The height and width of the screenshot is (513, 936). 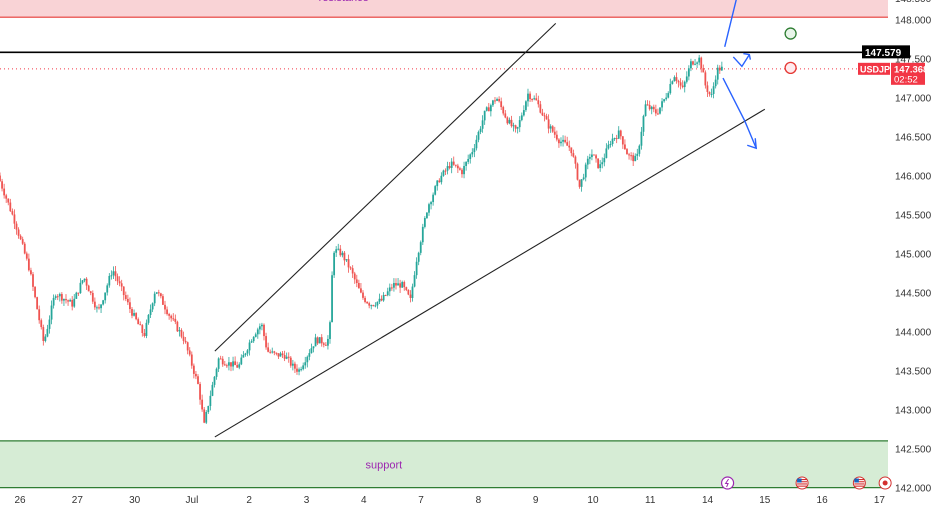 What do you see at coordinates (913, 2) in the screenshot?
I see `price-tick-label-top: 148.500` at bounding box center [913, 2].